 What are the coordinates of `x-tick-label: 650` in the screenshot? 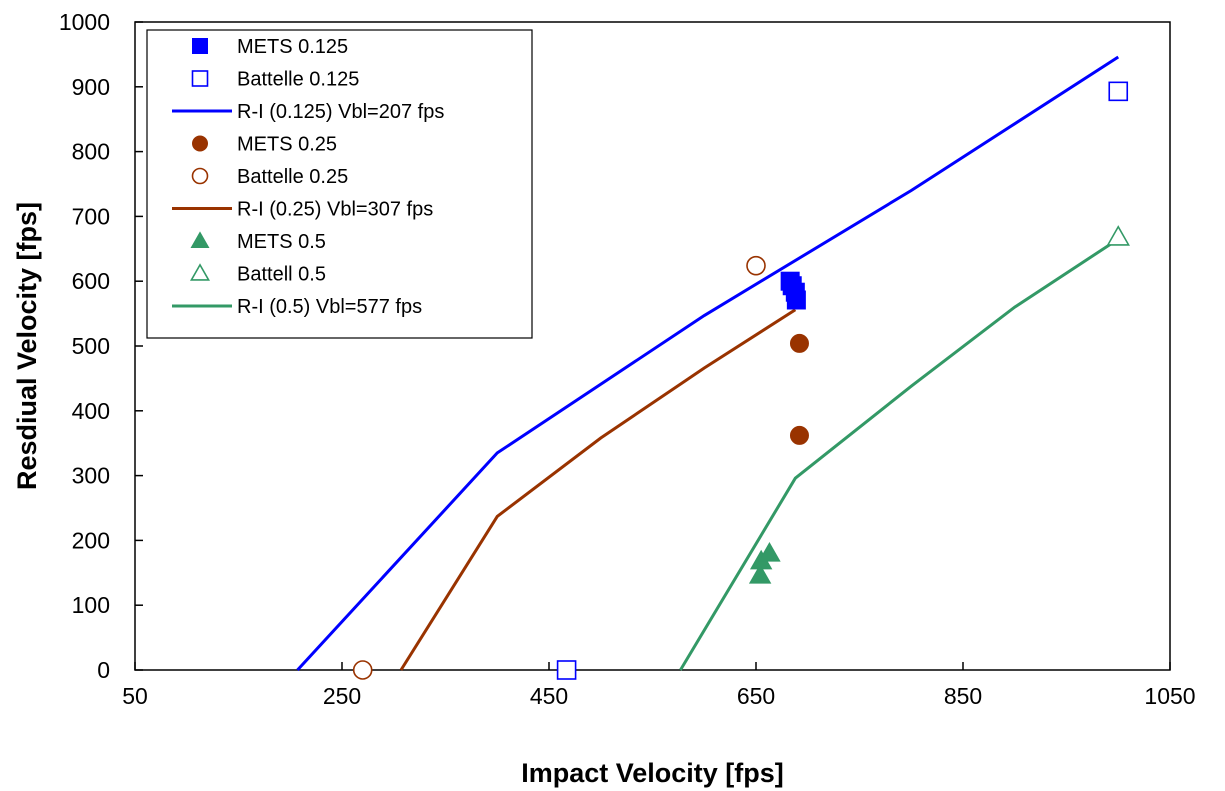 It's located at (756, 696).